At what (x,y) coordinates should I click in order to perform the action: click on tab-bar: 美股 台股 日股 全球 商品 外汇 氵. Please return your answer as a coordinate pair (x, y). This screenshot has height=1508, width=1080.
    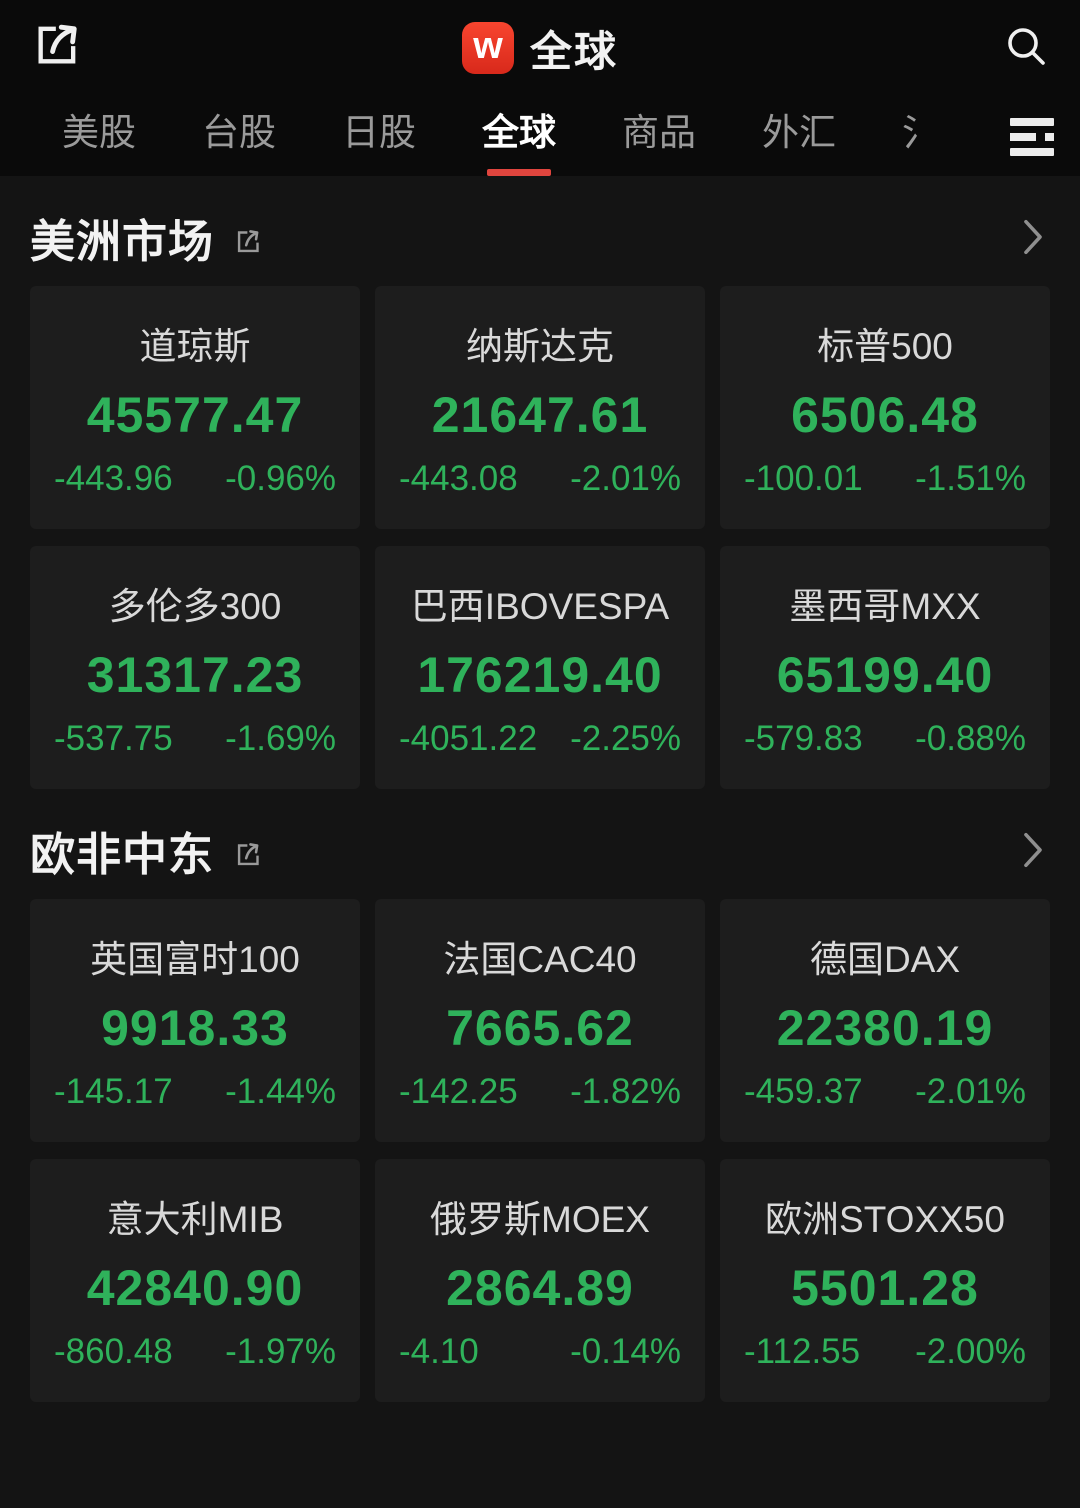
    Looking at the image, I should click on (540, 136).